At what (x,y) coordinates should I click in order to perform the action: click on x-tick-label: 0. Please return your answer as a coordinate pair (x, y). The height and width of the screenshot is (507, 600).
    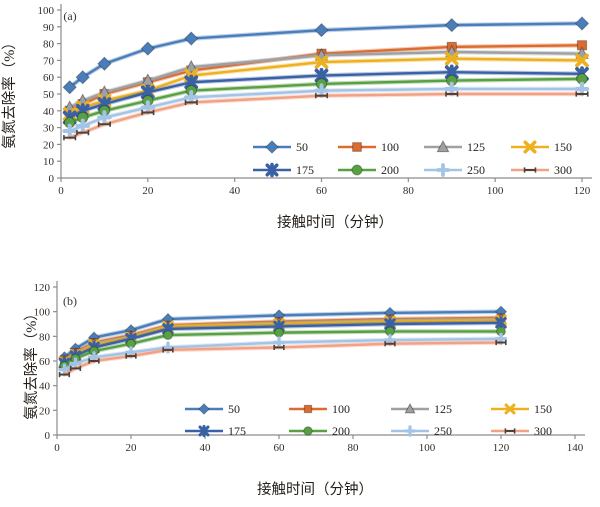
    Looking at the image, I should click on (57, 448).